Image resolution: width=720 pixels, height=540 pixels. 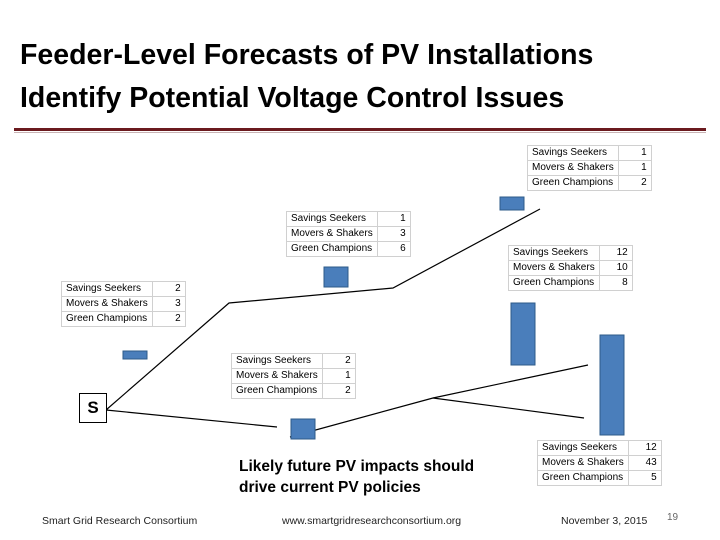 I want to click on title-divider-shadow, so click(x=360, y=132).